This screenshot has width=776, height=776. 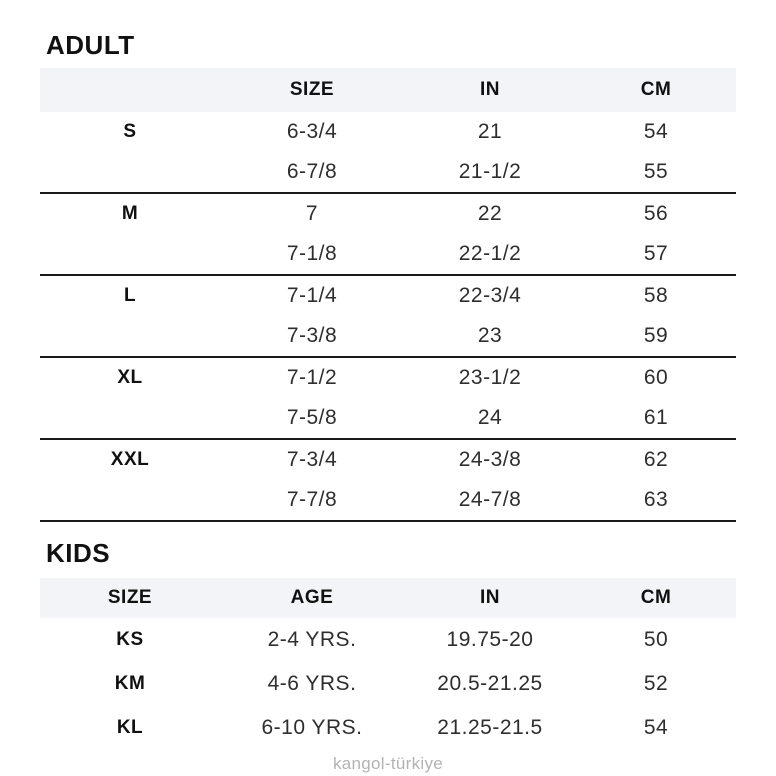 What do you see at coordinates (388, 172) in the screenshot?
I see `table-row: 6-7/8 21-1/2 55` at bounding box center [388, 172].